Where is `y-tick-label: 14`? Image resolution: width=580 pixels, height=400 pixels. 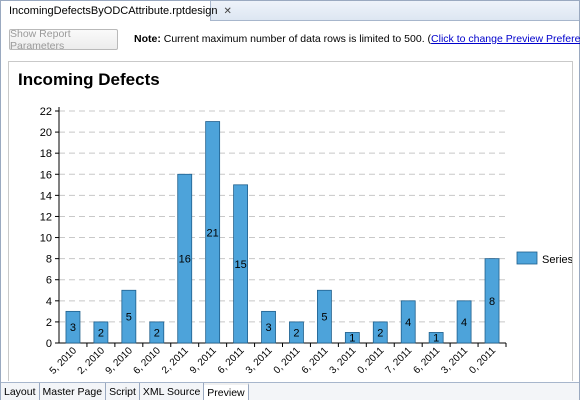
y-tick-label: 14 is located at coordinates (46, 196).